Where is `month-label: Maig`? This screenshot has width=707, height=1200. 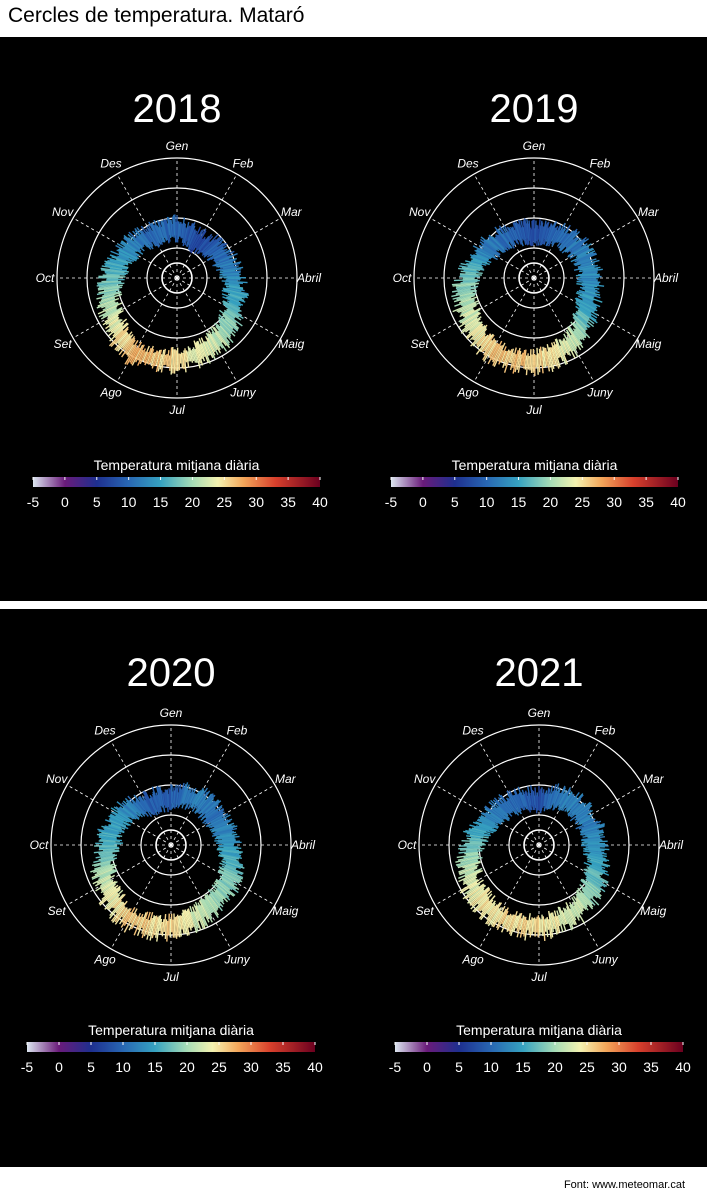
month-label: Maig is located at coordinates (291, 344).